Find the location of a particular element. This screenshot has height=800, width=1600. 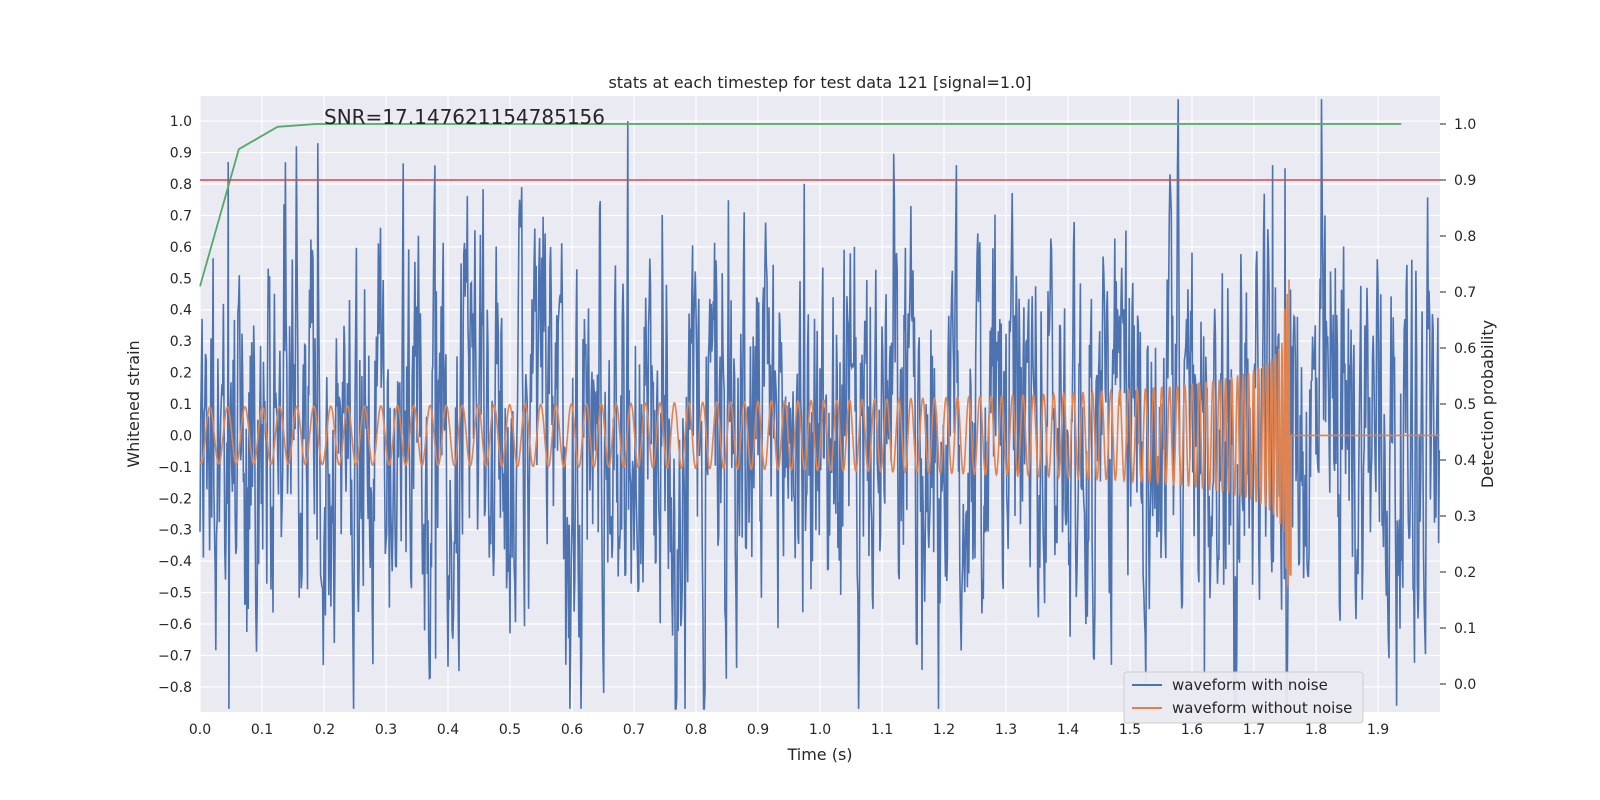

y-tick-label: −0.1 is located at coordinates (175, 468).